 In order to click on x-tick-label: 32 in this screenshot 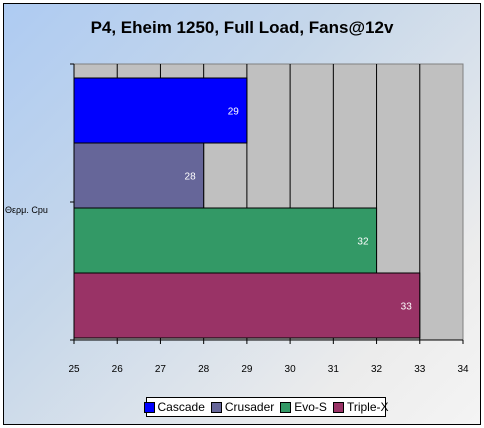, I will do `click(377, 369)`.